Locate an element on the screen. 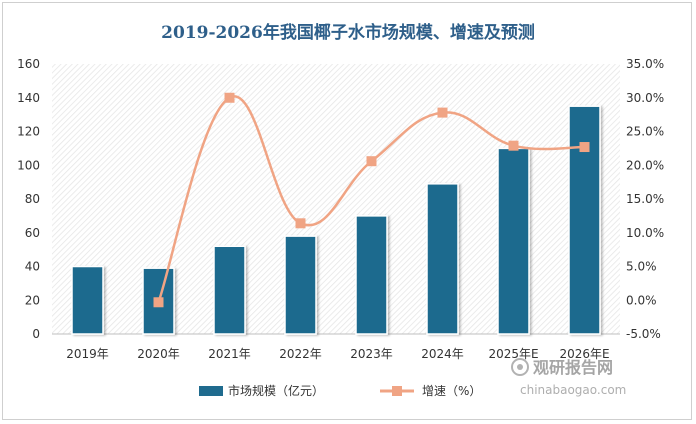  legend-swatch-bar is located at coordinates (211, 391).